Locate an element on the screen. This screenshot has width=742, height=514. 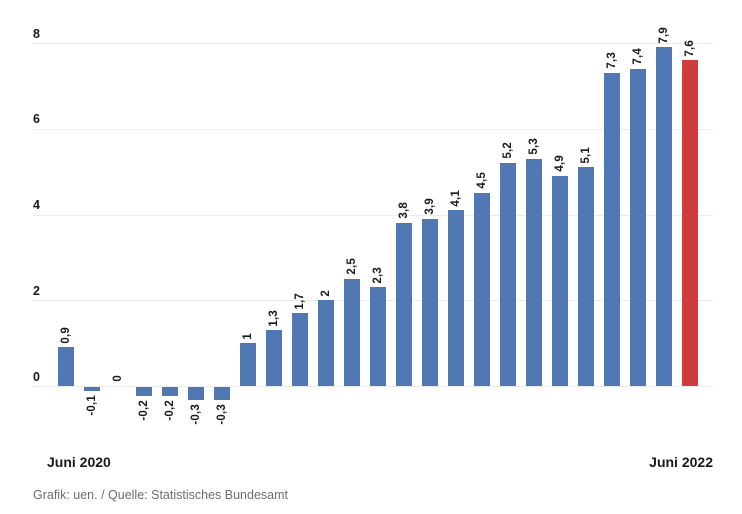
bar-value-label: 7,3 is located at coordinates (611, 61).